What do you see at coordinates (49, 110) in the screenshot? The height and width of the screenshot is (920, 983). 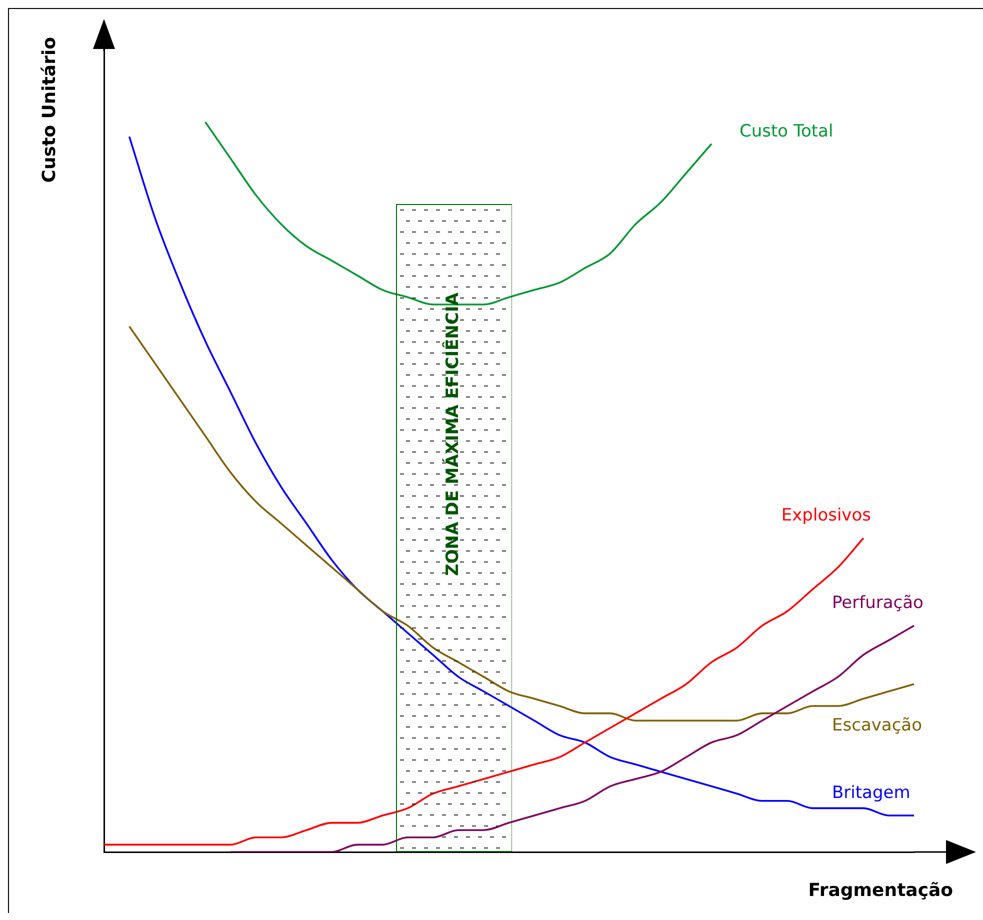 I see `y-axis-title: Custo Unitário` at bounding box center [49, 110].